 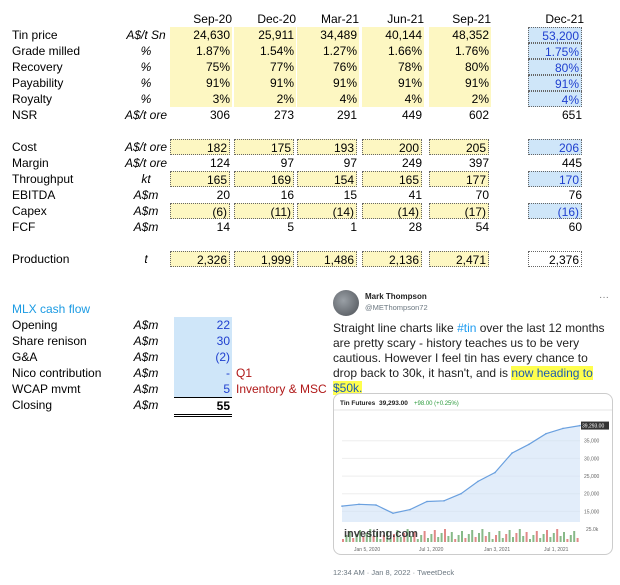 What do you see at coordinates (592, 442) in the screenshot?
I see `chart-ytick: 35,000` at bounding box center [592, 442].